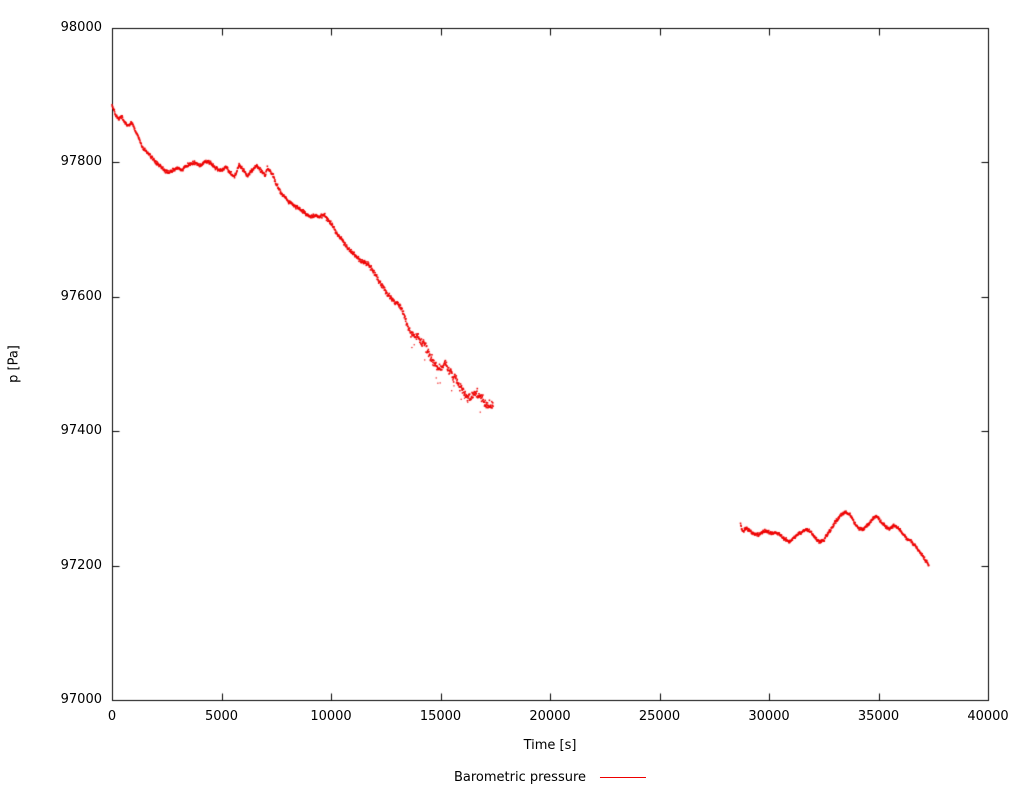 This screenshot has height=800, width=1024. I want to click on y-tick-label: 97200, so click(81, 565).